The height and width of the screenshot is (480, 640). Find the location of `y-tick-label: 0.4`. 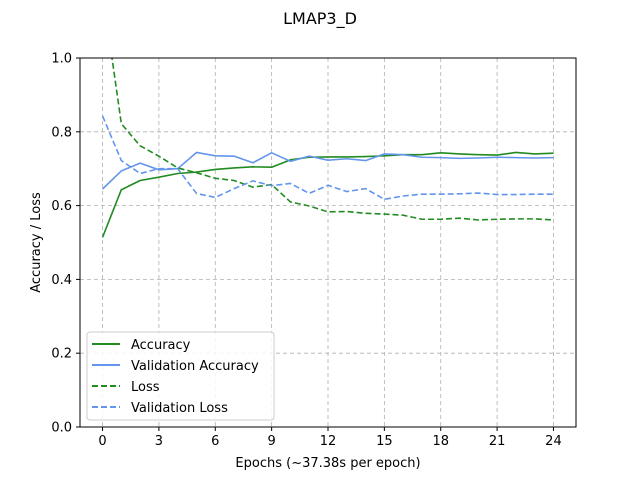

y-tick-label: 0.4 is located at coordinates (61, 280).